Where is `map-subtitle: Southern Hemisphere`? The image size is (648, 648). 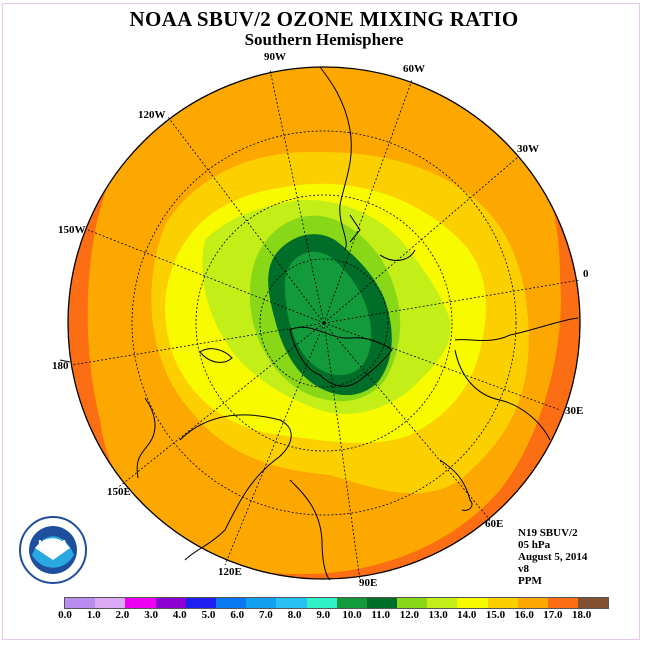 map-subtitle: Southern Hemisphere is located at coordinates (324, 39).